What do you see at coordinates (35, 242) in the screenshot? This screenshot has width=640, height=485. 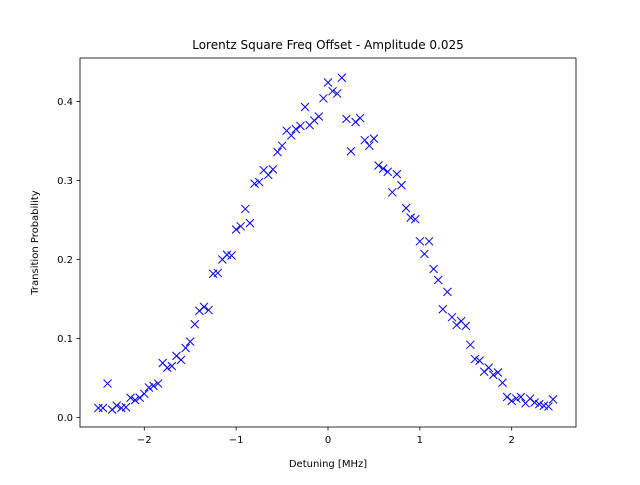 I see `y-axis-label: Transition Probability` at bounding box center [35, 242].